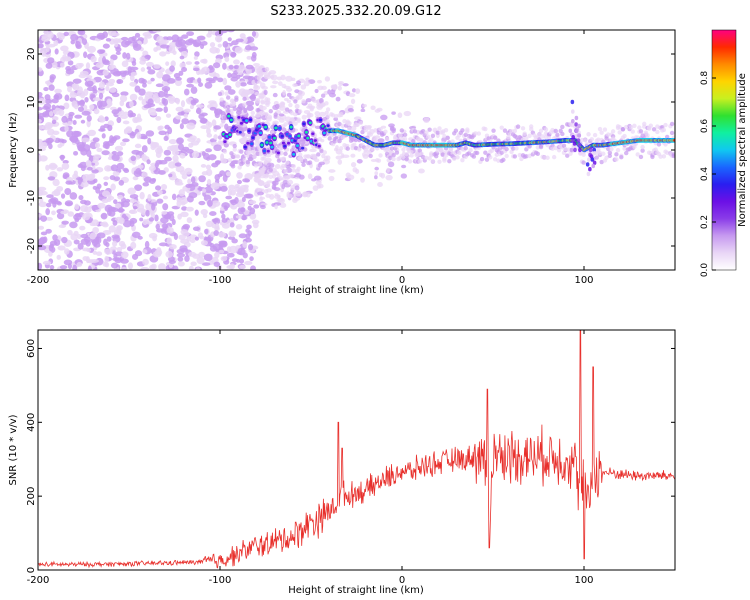  Describe the element at coordinates (355, 11) in the screenshot. I see `figure-title: S233.2025.332.20.09.G12` at that location.